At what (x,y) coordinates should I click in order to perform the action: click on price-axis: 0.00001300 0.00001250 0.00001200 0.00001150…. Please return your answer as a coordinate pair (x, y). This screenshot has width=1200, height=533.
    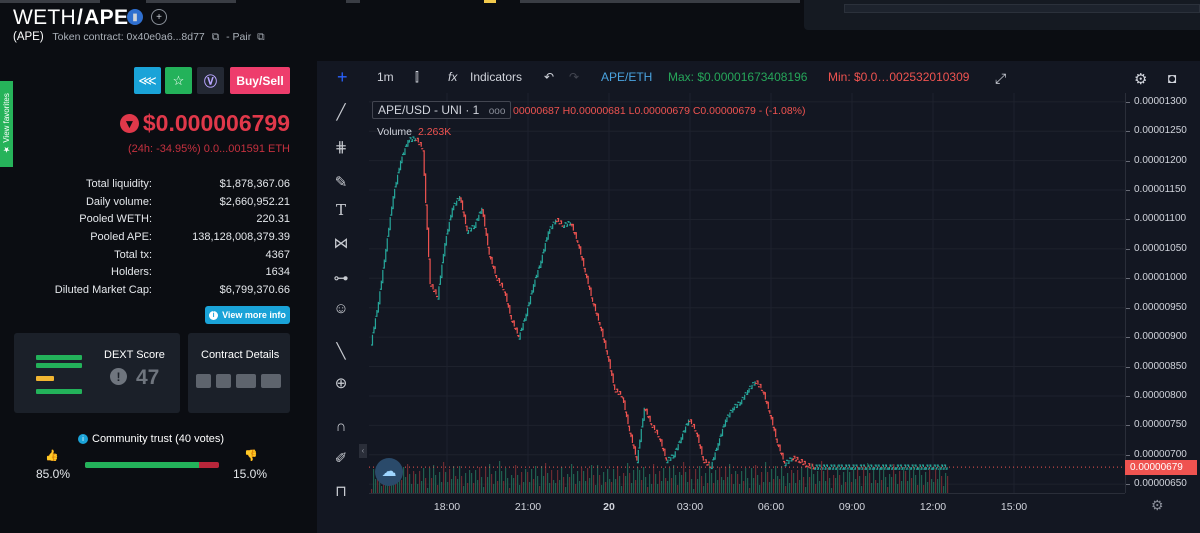
    Looking at the image, I should click on (1162, 293).